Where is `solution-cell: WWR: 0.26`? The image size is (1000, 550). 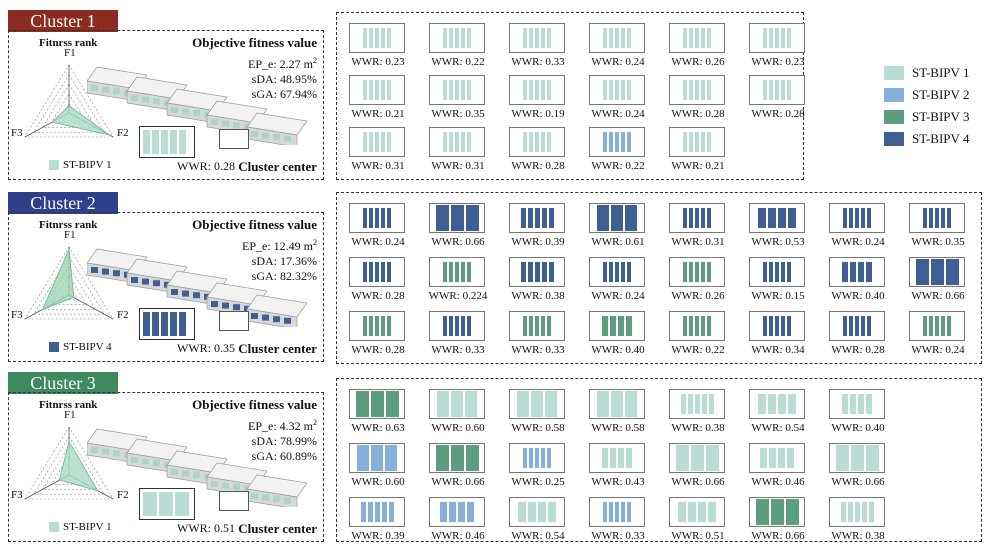
solution-cell: WWR: 0.26 is located at coordinates (698, 47).